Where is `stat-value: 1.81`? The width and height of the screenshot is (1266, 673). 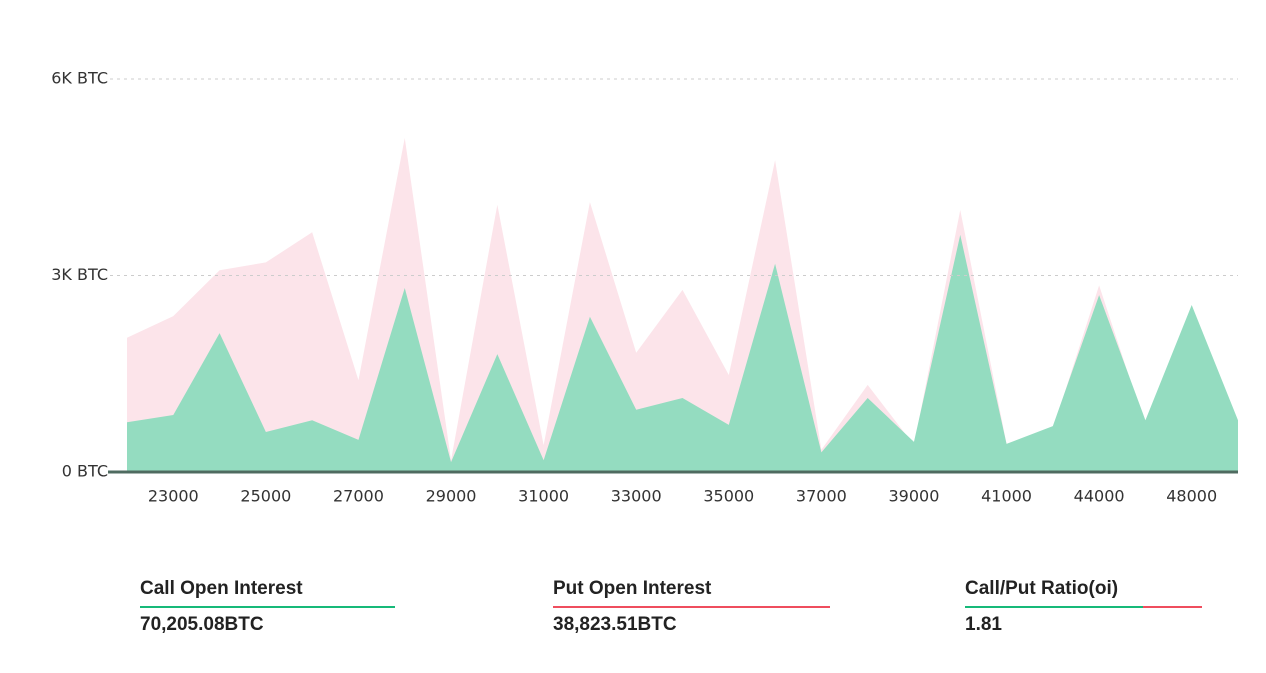
stat-value: 1.81 is located at coordinates (983, 624).